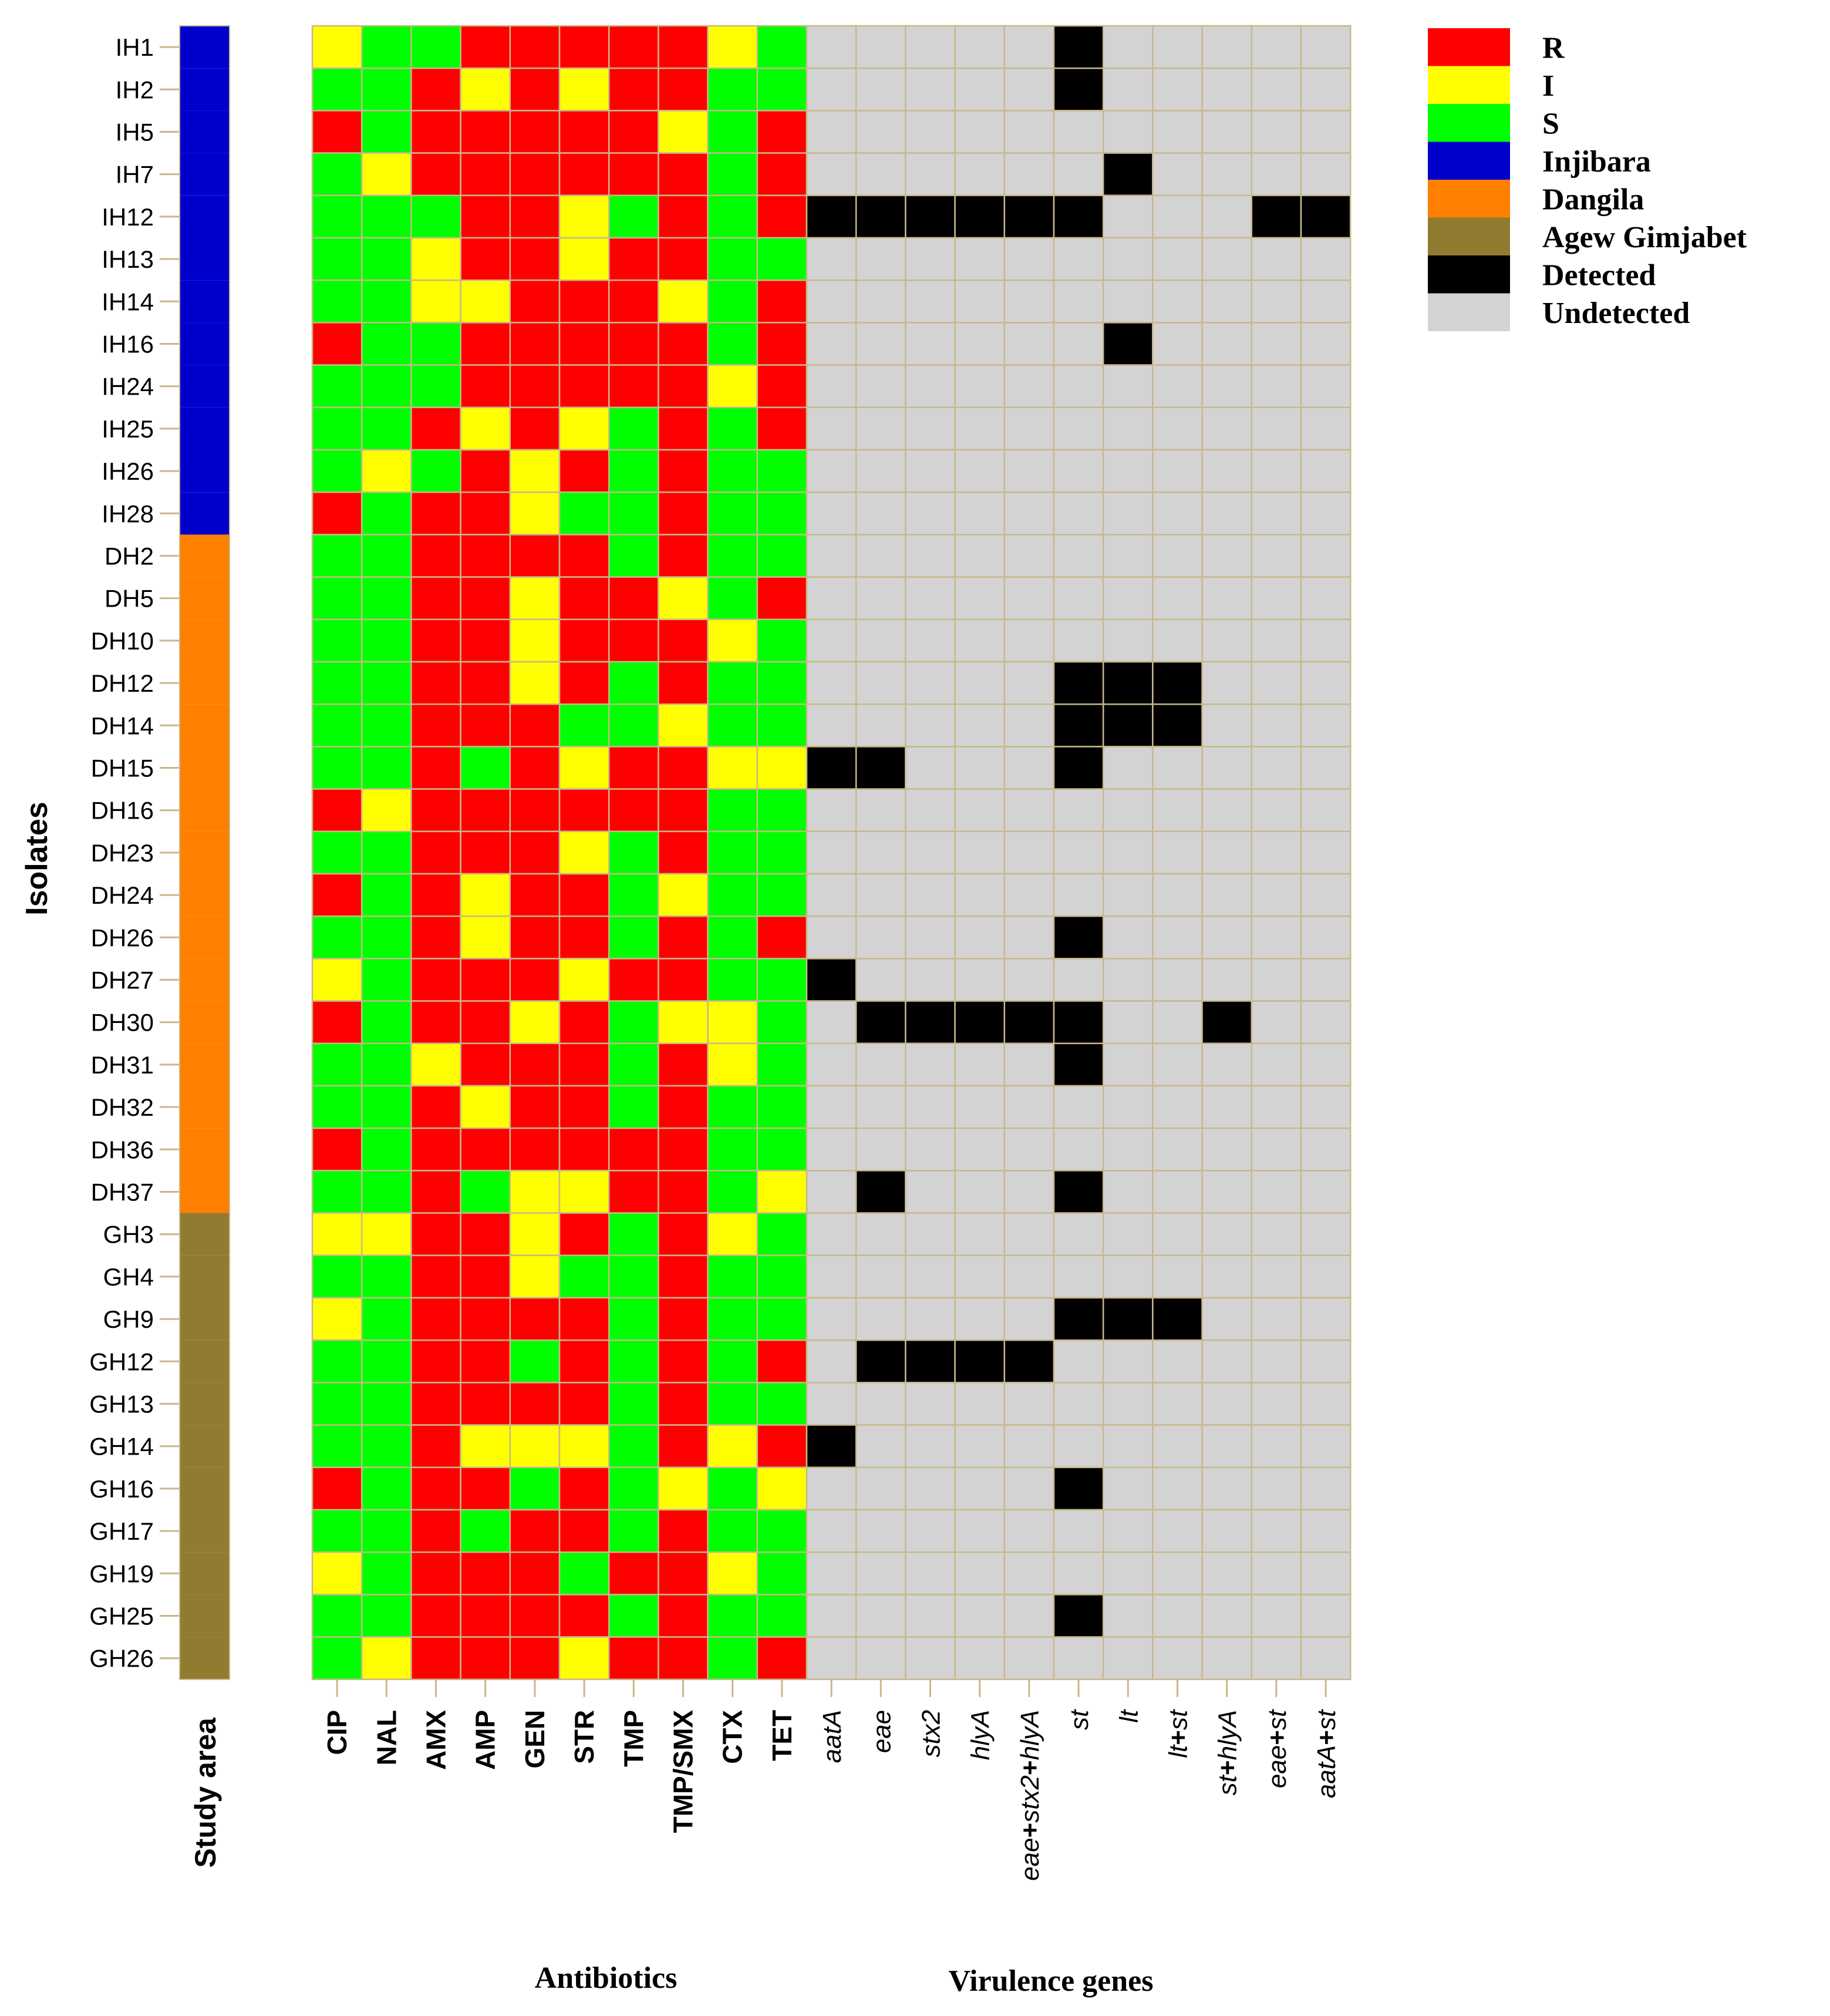 This screenshot has height=2016, width=1830. Describe the element at coordinates (128, 471) in the screenshot. I see `row-label: IH26` at that location.